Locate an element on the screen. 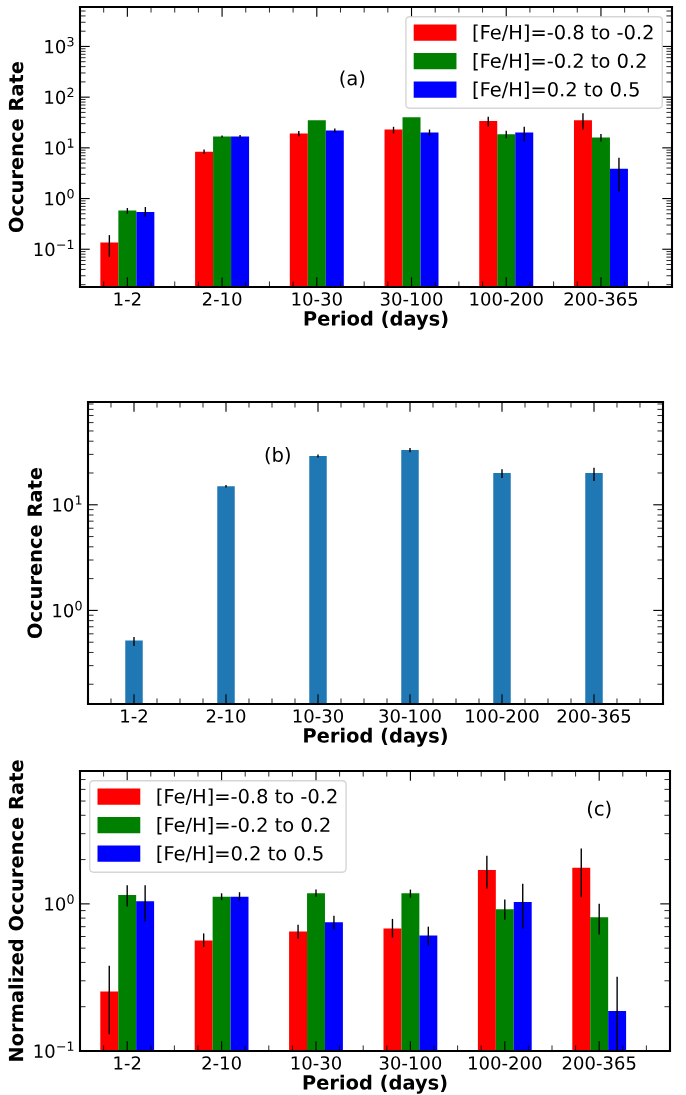  annotation: (b) is located at coordinates (277, 455).